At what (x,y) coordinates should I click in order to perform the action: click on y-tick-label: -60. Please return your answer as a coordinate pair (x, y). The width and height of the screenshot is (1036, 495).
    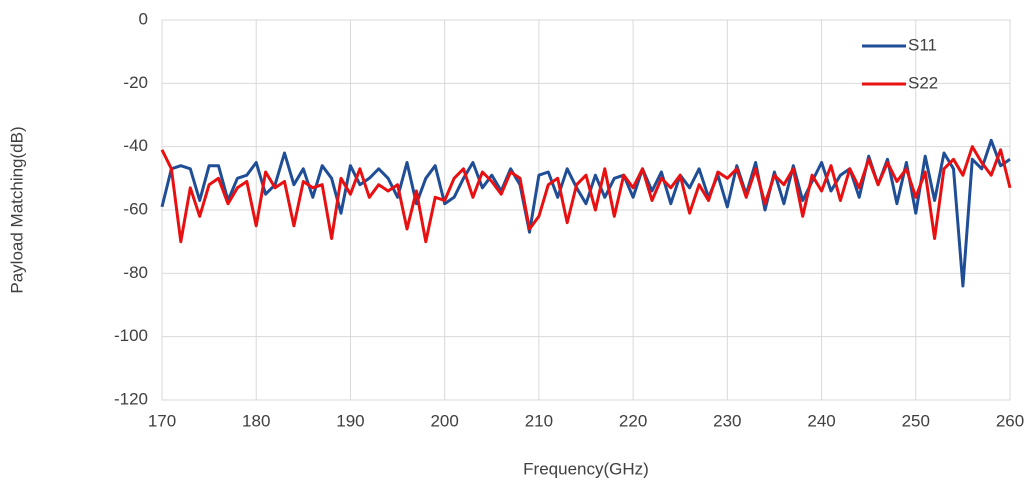
    Looking at the image, I should click on (135, 208).